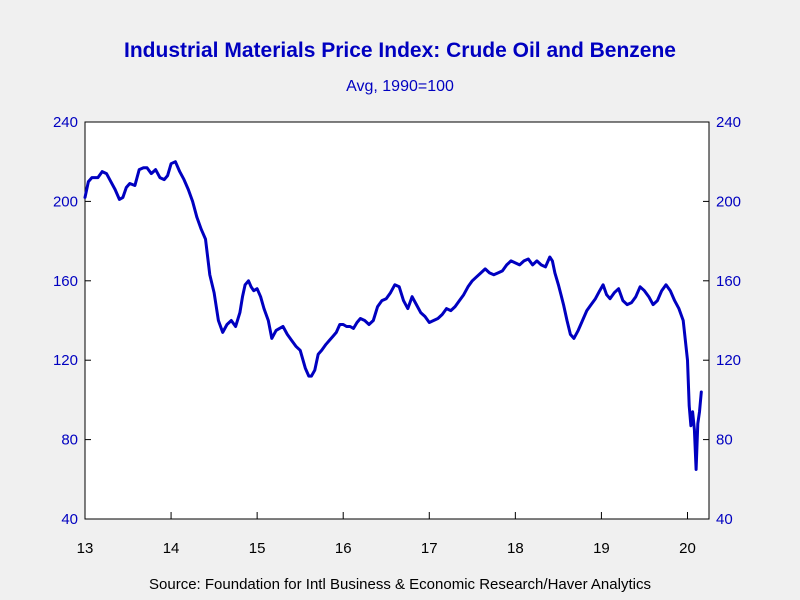 This screenshot has width=800, height=600. Describe the element at coordinates (65, 360) in the screenshot. I see `y-tick-label-left: 120` at that location.